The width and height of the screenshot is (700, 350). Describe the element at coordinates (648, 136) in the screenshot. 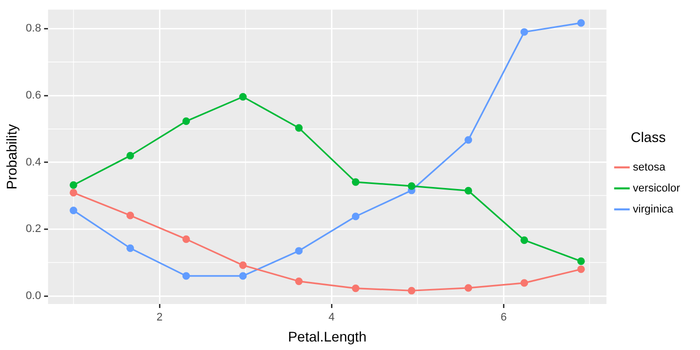

I see `legend-title: Class` at that location.